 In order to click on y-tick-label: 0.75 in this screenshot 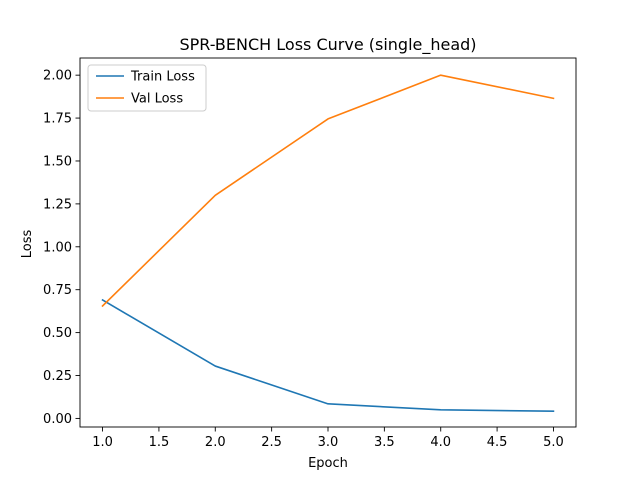, I will do `click(57, 290)`.